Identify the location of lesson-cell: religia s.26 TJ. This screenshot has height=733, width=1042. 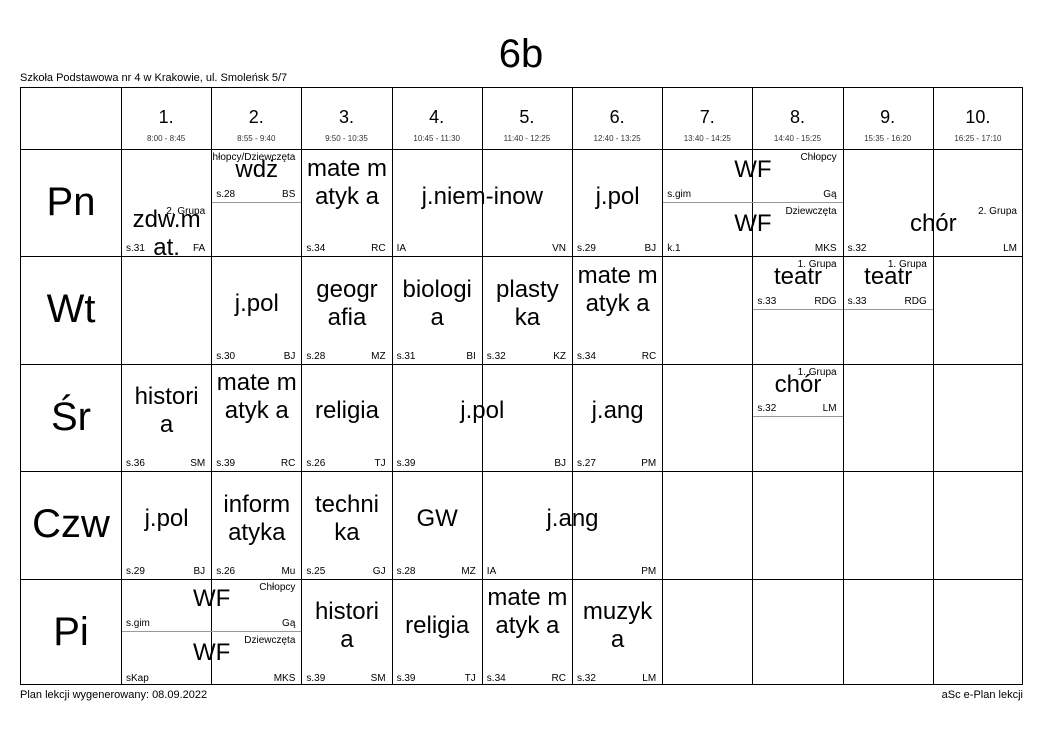
(346, 418).